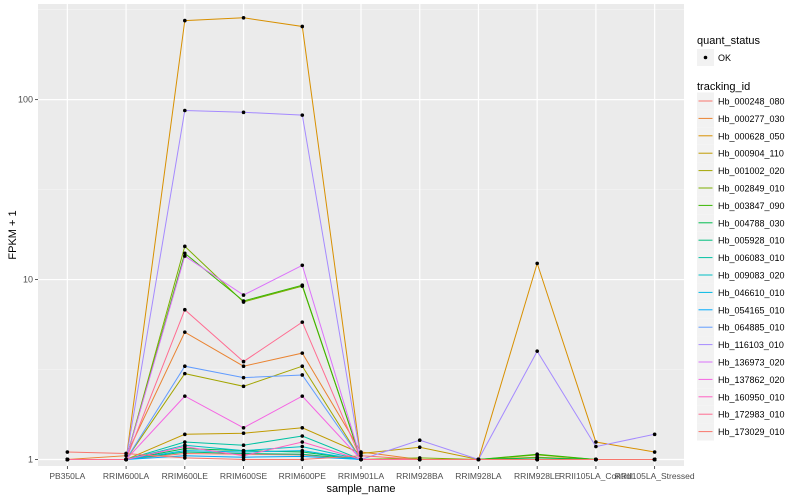 Image resolution: width=800 pixels, height=500 pixels. What do you see at coordinates (751, 189) in the screenshot?
I see `legend-series-label: Hb_002849_010` at bounding box center [751, 189].